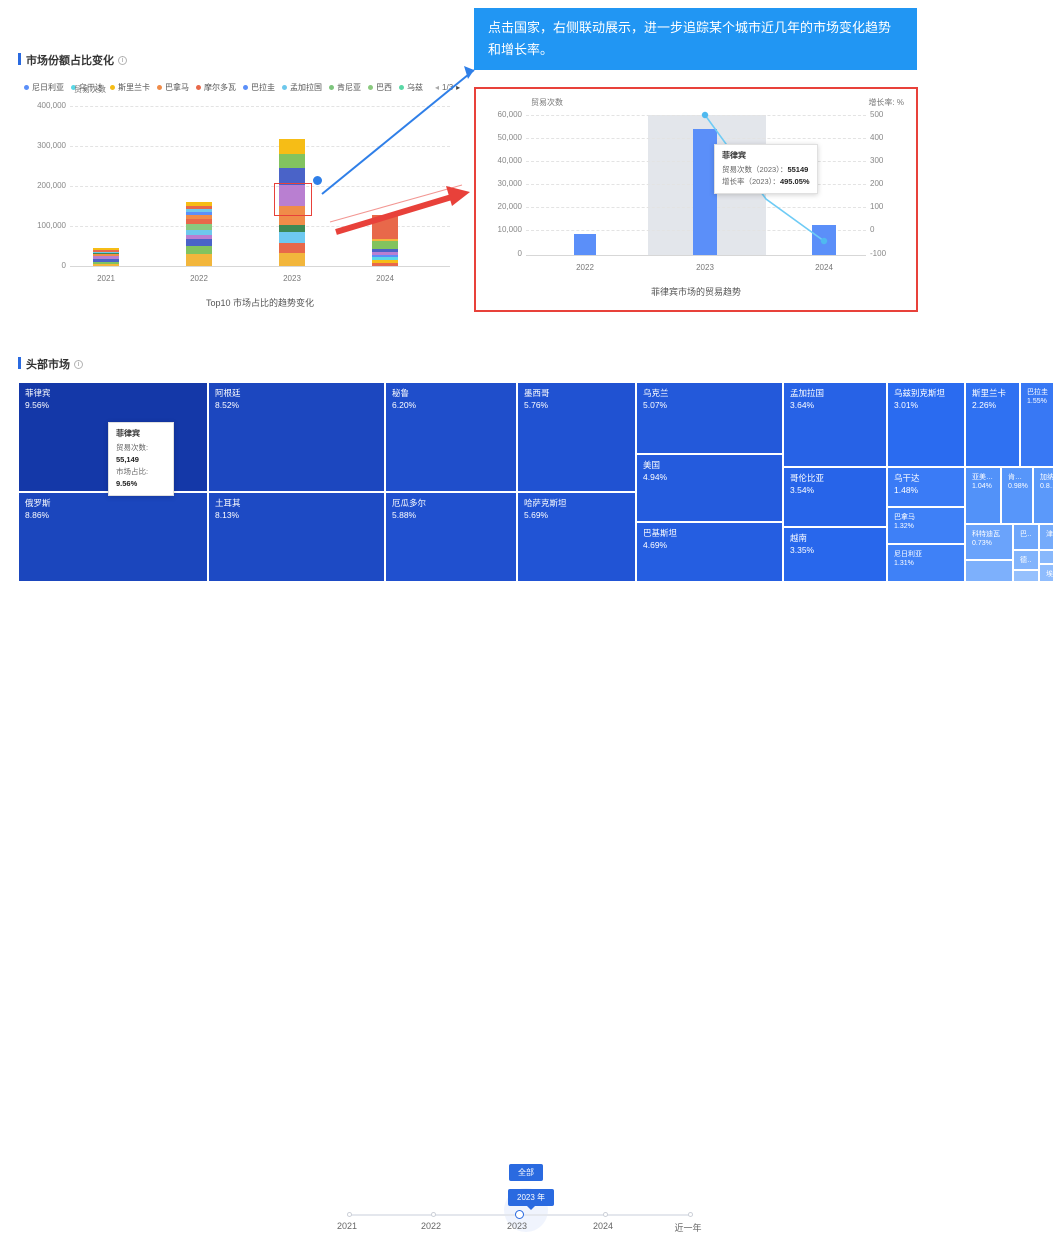 The height and width of the screenshot is (1234, 1053). I want to click on legend-item: 巴拉圭, so click(259, 87).